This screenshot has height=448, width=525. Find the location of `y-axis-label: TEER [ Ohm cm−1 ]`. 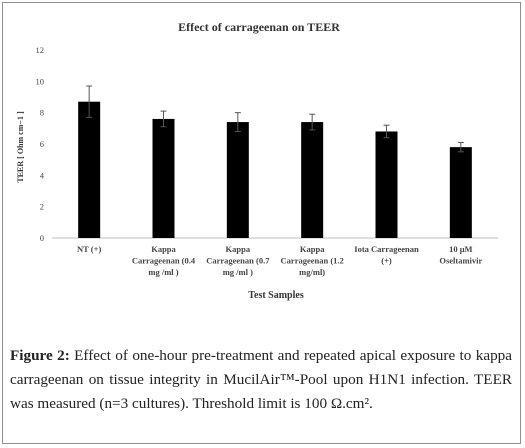

y-axis-label: TEER [ Ohm cm−1 ] is located at coordinates (20, 147).